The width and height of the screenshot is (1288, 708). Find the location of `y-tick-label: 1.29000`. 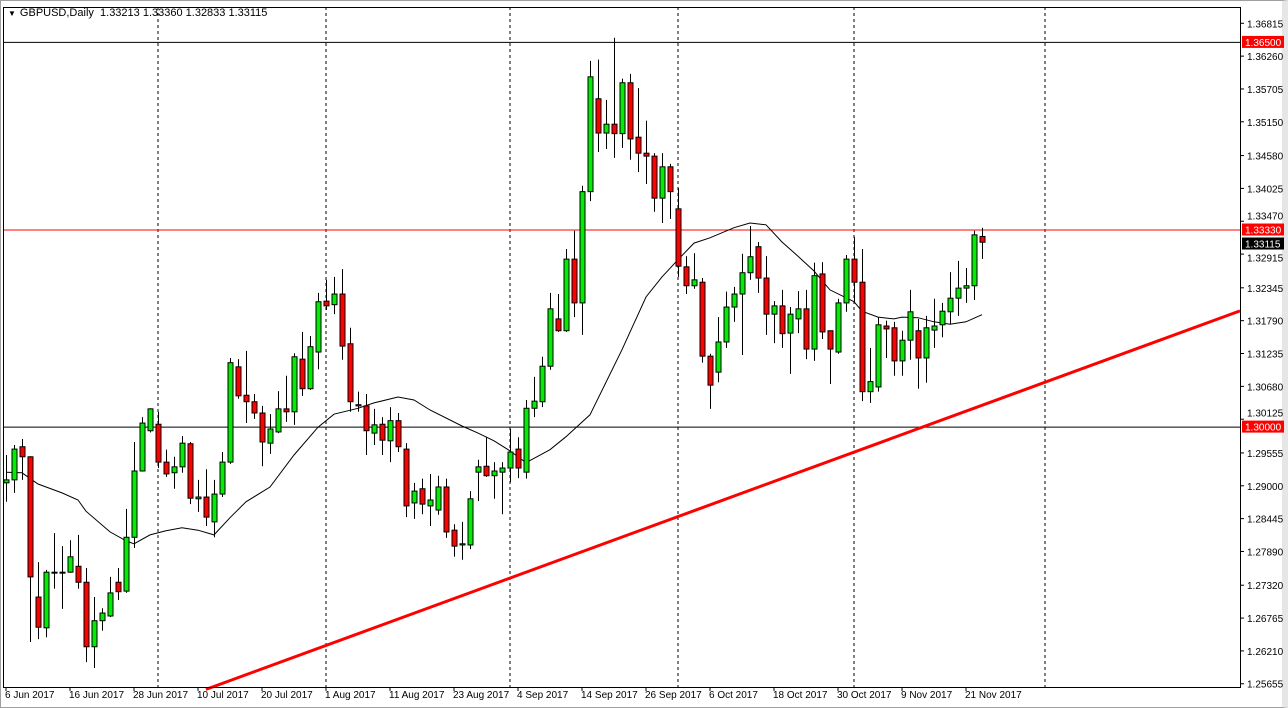

y-tick-label: 1.29000 is located at coordinates (1265, 487).